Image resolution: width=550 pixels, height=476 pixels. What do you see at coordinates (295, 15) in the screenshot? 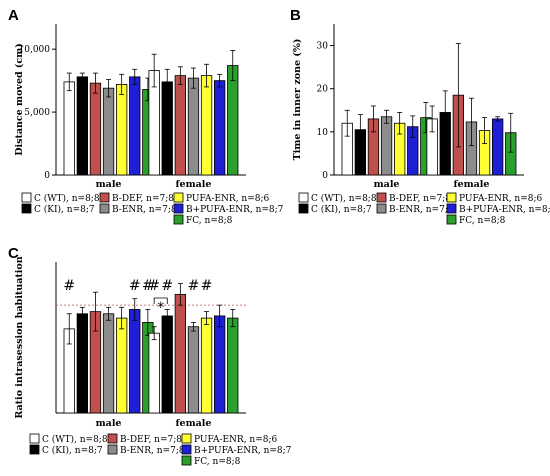
I see `panel-letter-b: B` at bounding box center [295, 15].